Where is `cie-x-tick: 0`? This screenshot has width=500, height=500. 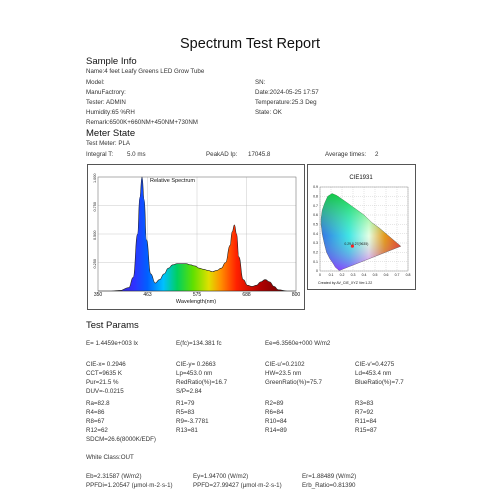 cie-x-tick: 0 is located at coordinates (320, 275).